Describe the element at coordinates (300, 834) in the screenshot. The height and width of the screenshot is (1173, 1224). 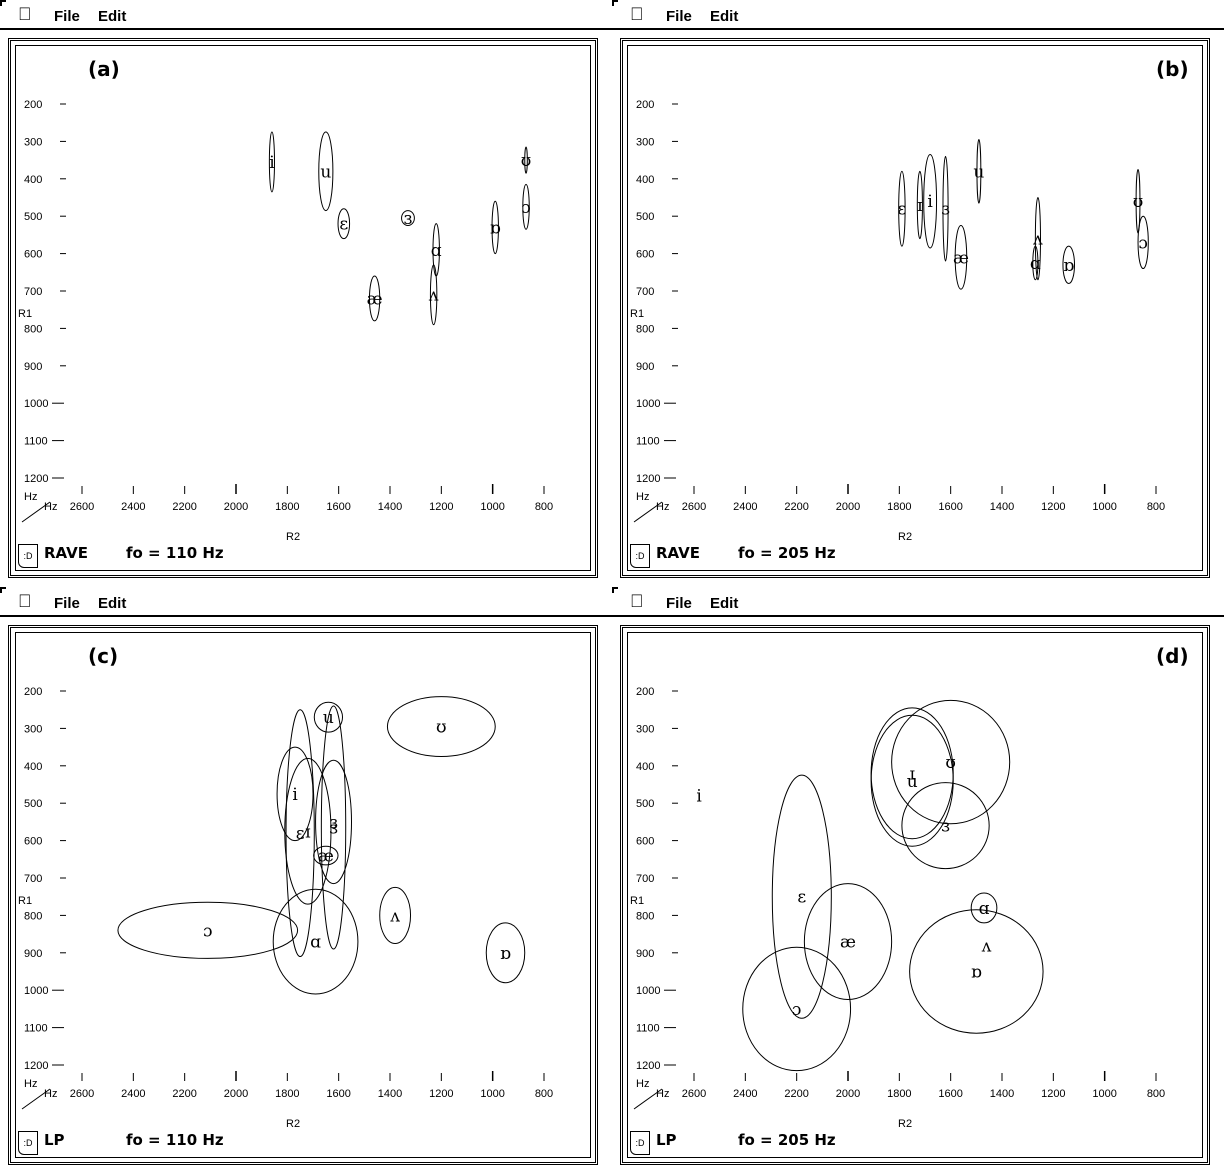
I see `vowel-symbol: ɛ` at that location.